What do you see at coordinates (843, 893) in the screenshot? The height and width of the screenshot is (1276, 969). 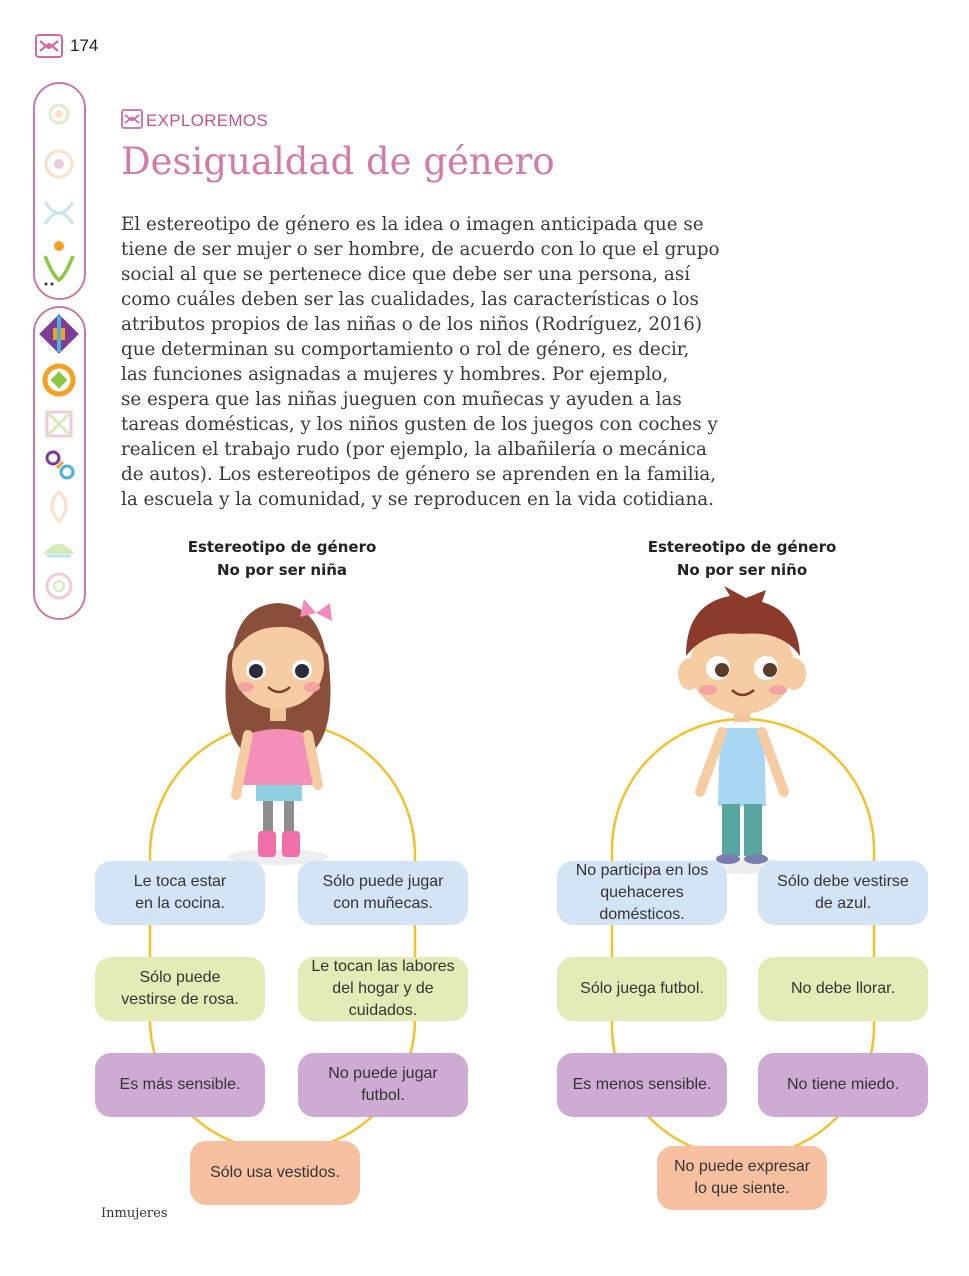 I see `boy-item-azul: Sólo debe vestirse de azul.` at bounding box center [843, 893].